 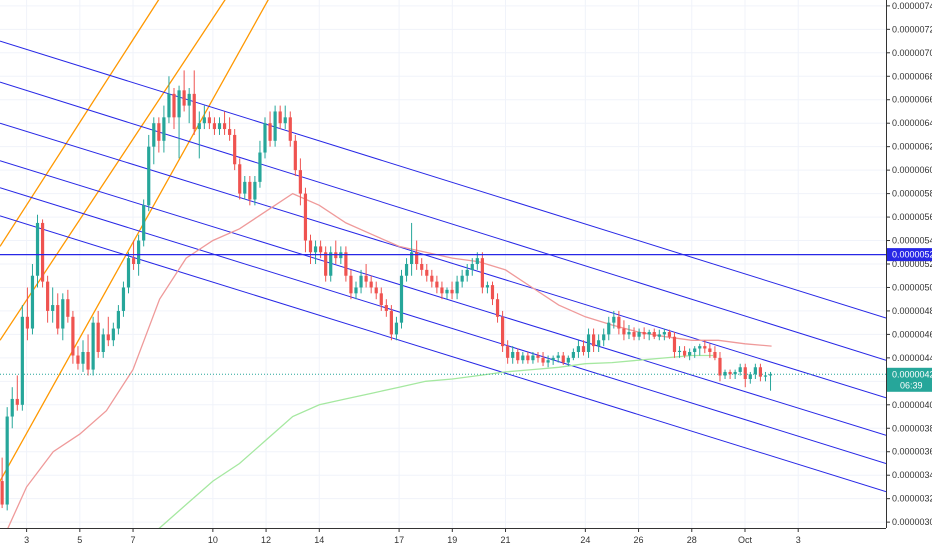 What do you see at coordinates (912, 217) in the screenshot?
I see `y-tick-label: 0.00000560` at bounding box center [912, 217].